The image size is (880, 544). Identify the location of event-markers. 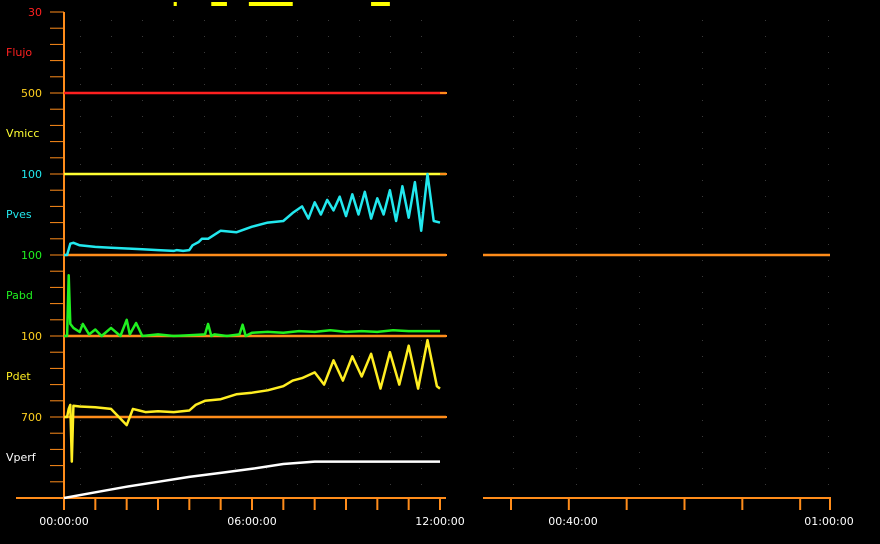
(281, 4).